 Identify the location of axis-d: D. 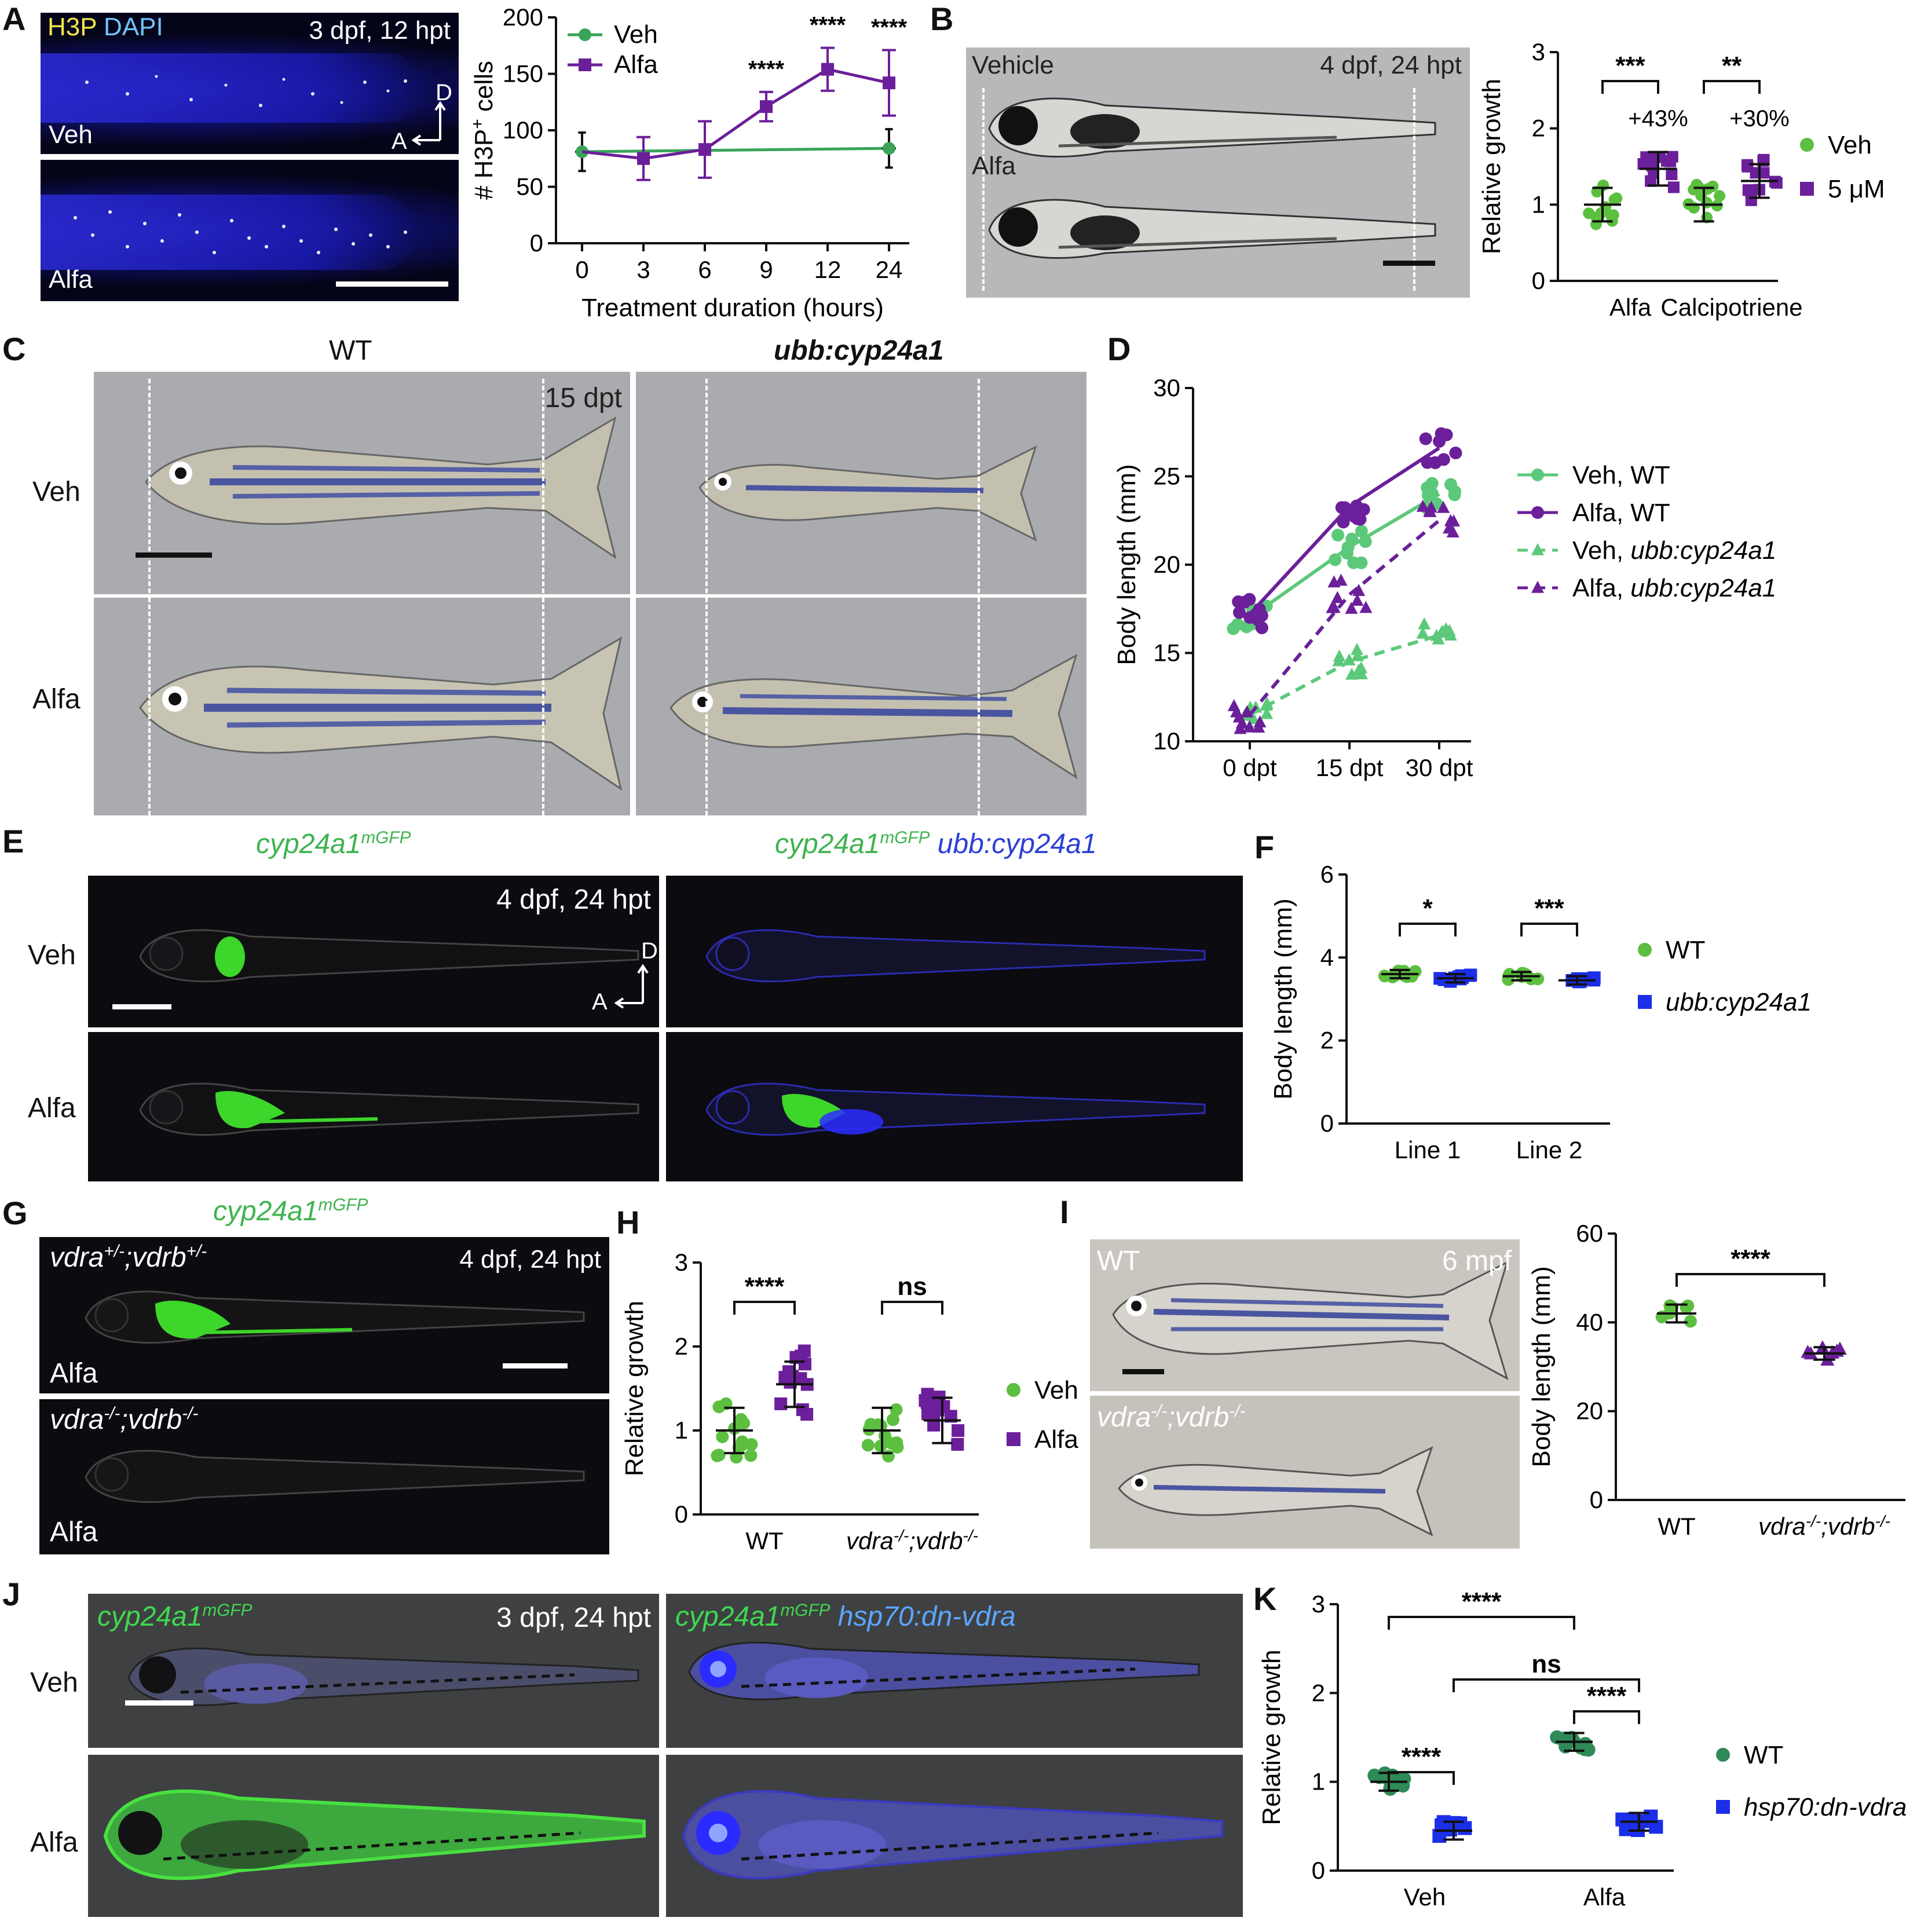
(444, 92).